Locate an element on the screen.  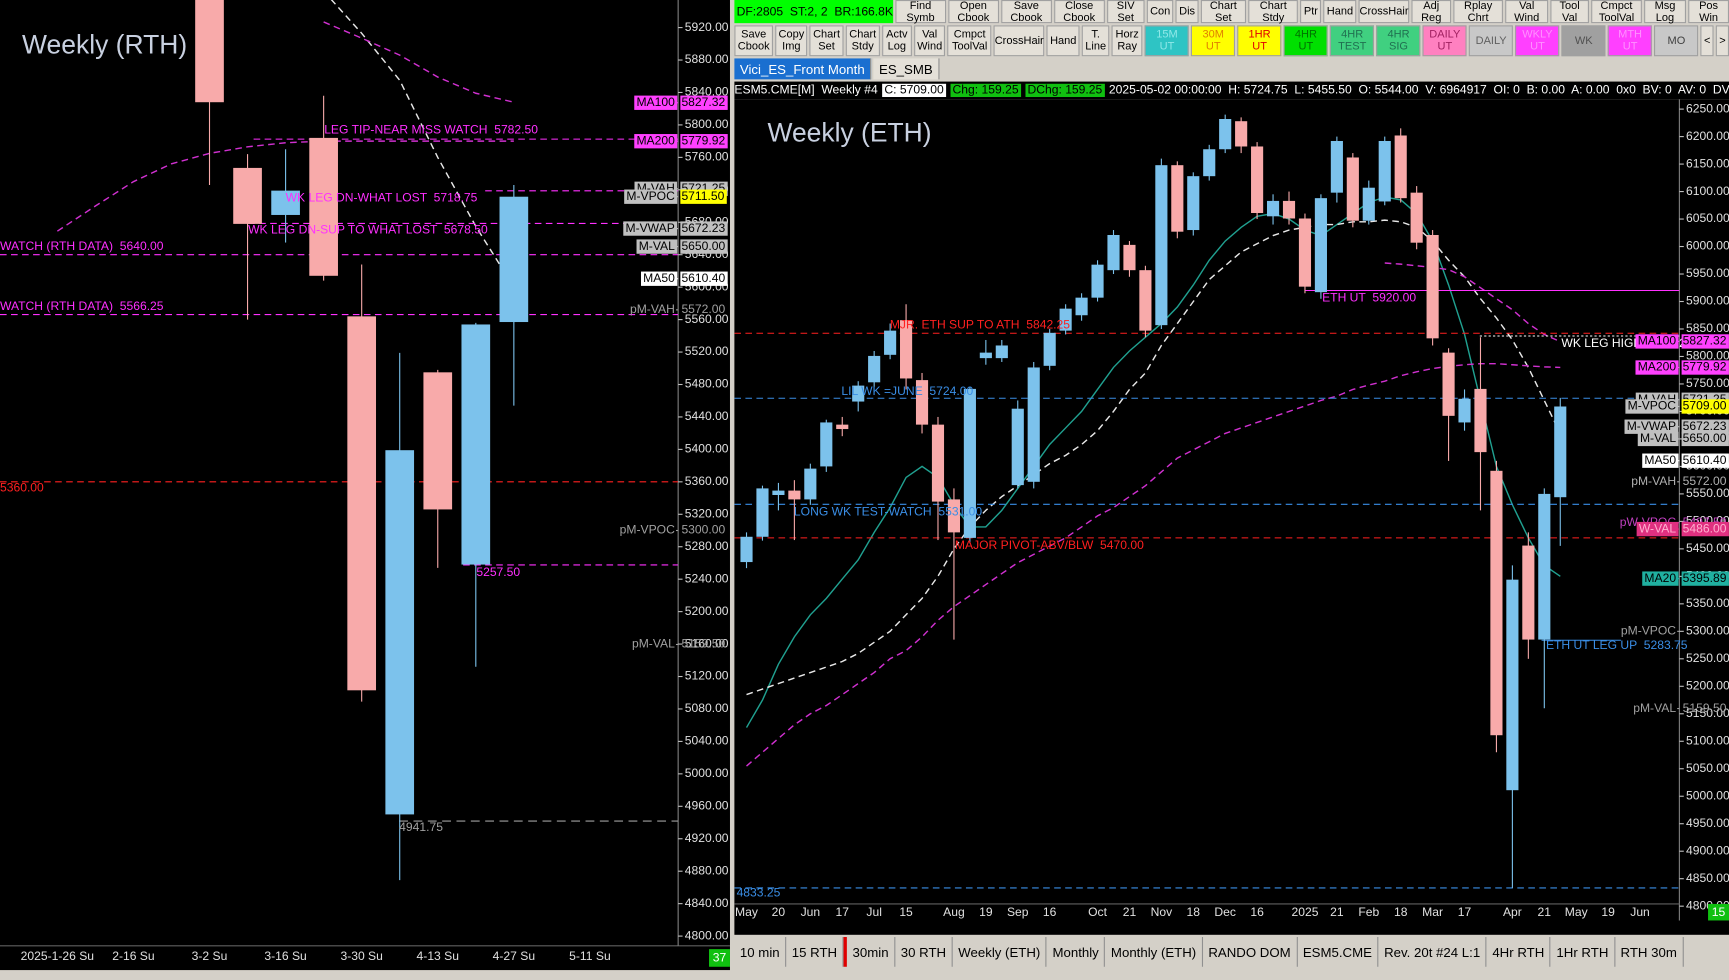
y-tick-label: 4950.00 is located at coordinates (1707, 823).